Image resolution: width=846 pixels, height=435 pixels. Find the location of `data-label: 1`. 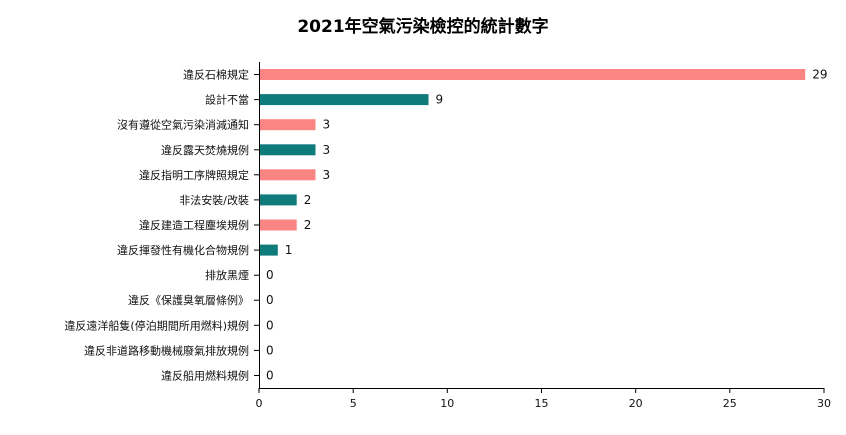

data-label: 1 is located at coordinates (289, 250).